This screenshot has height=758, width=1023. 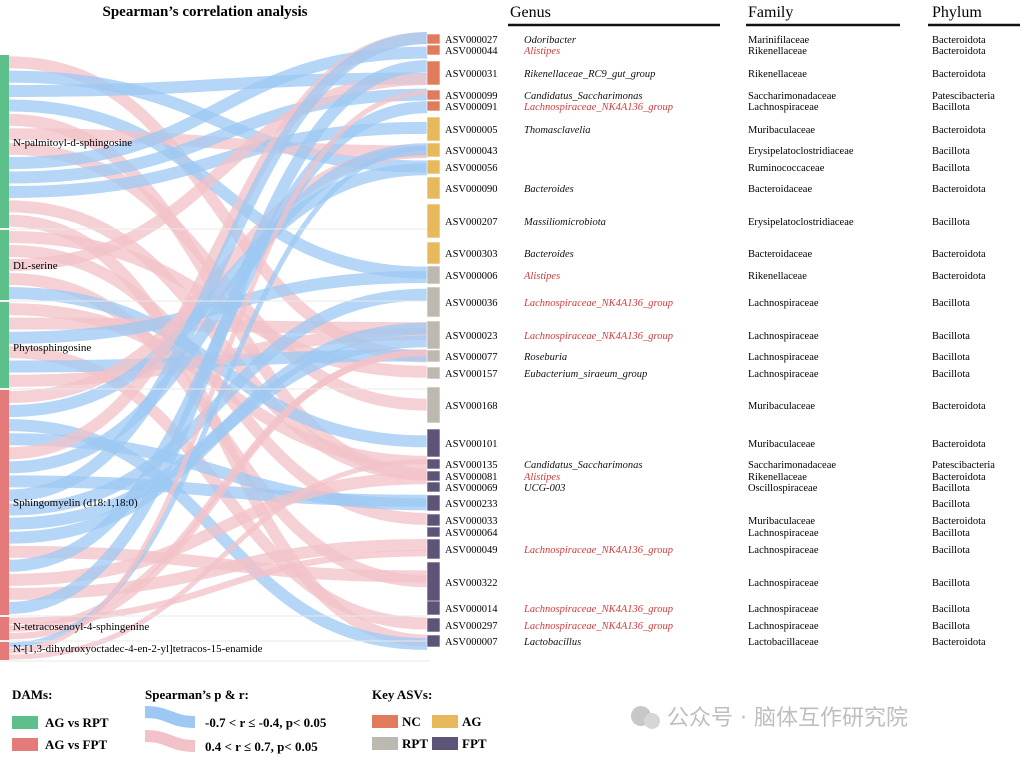 What do you see at coordinates (550, 40) in the screenshot?
I see `genus-cell: Odoribacter` at bounding box center [550, 40].